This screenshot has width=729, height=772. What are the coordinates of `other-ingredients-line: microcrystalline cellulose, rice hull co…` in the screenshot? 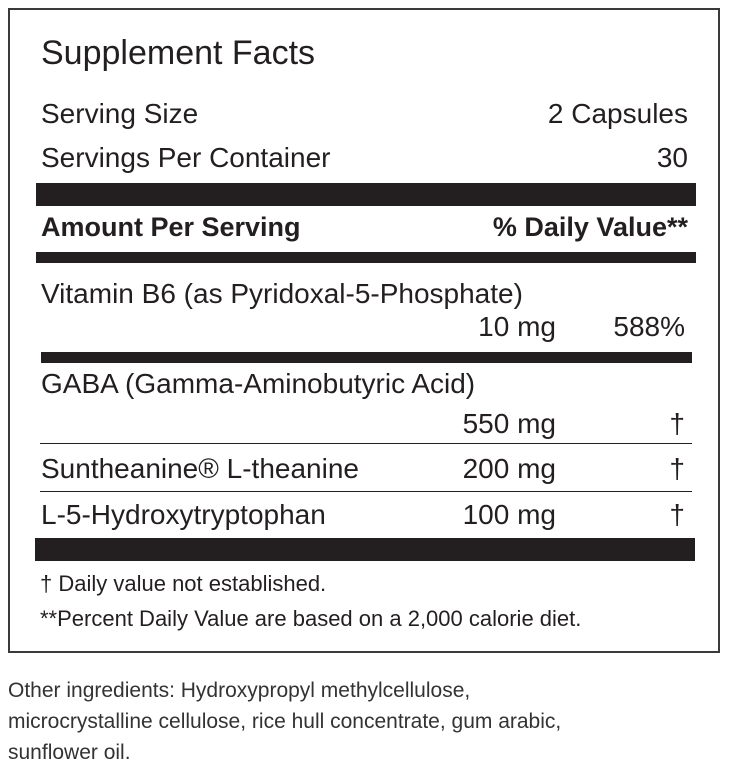 It's located at (285, 721).